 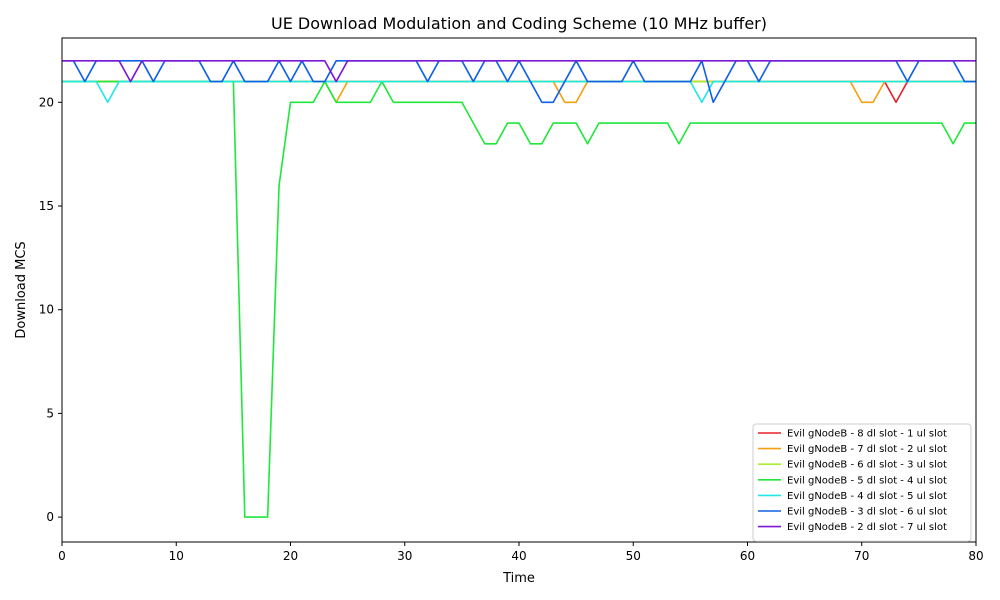 I want to click on y-tick-label-0: 0, so click(x=50, y=517).